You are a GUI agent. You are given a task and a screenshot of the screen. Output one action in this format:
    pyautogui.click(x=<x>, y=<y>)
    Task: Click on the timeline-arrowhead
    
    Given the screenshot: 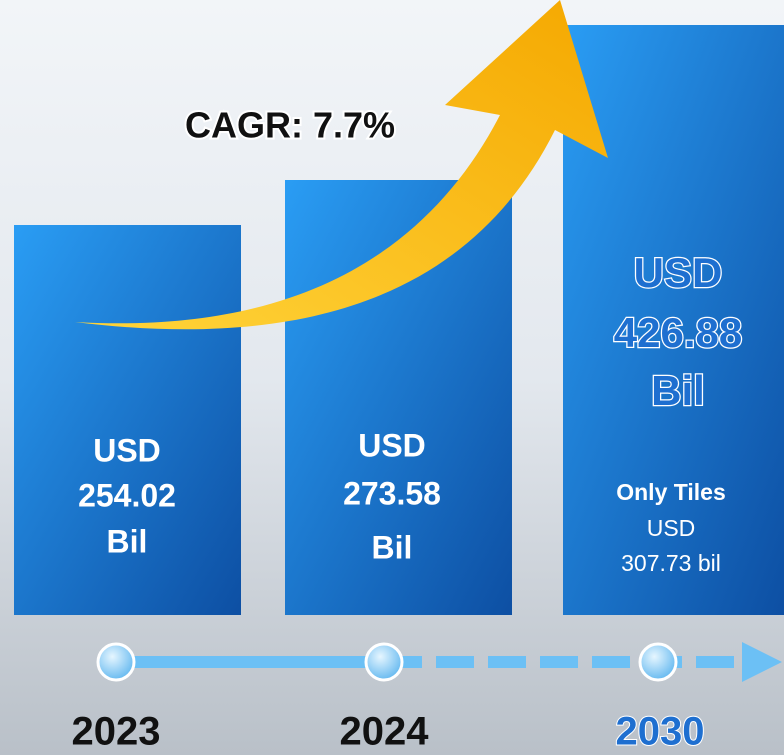 What is the action you would take?
    pyautogui.click(x=762, y=662)
    